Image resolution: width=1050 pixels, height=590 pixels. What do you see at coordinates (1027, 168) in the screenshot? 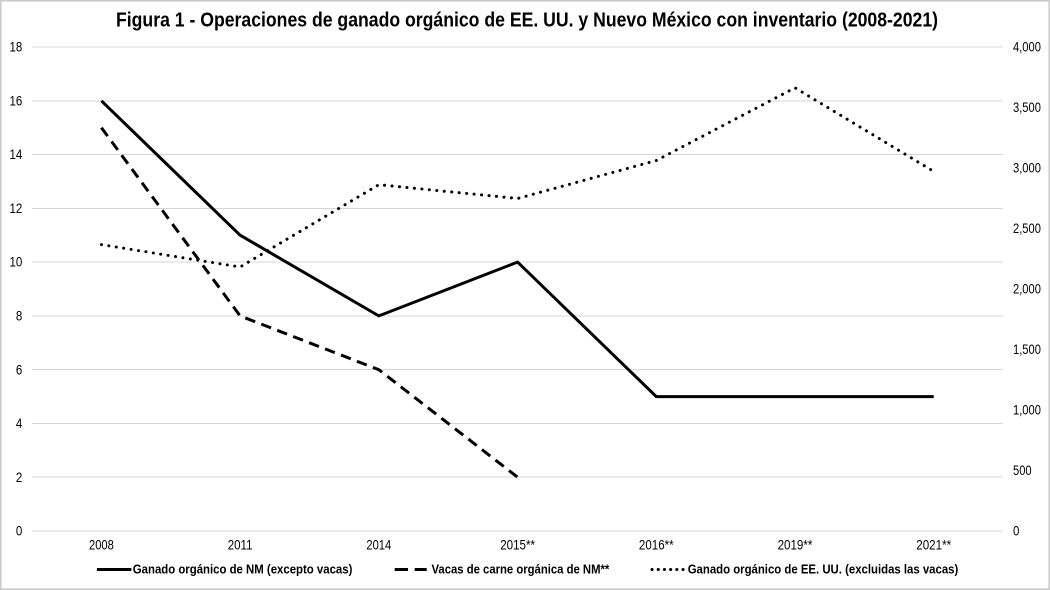
I see `svg-text: 3,000` at bounding box center [1027, 168].